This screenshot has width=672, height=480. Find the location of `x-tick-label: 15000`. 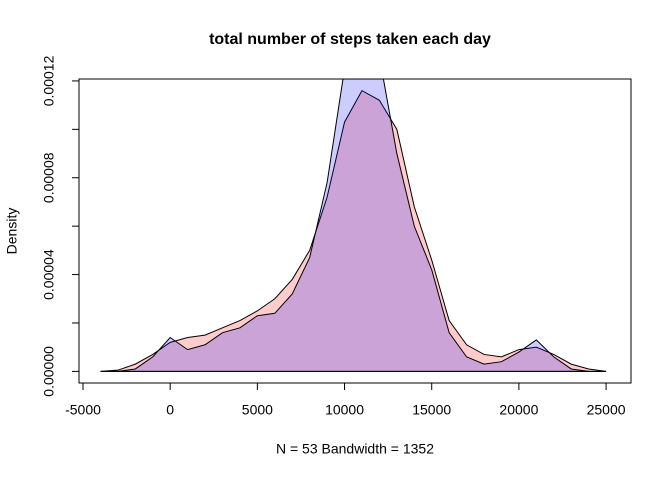

x-tick-label: 15000 is located at coordinates (431, 410).